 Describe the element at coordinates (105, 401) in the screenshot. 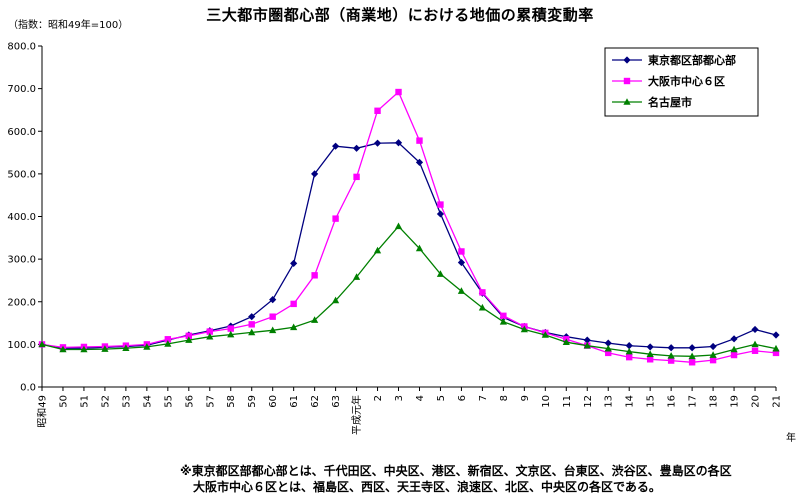

I see `x-tick-label: 52` at that location.